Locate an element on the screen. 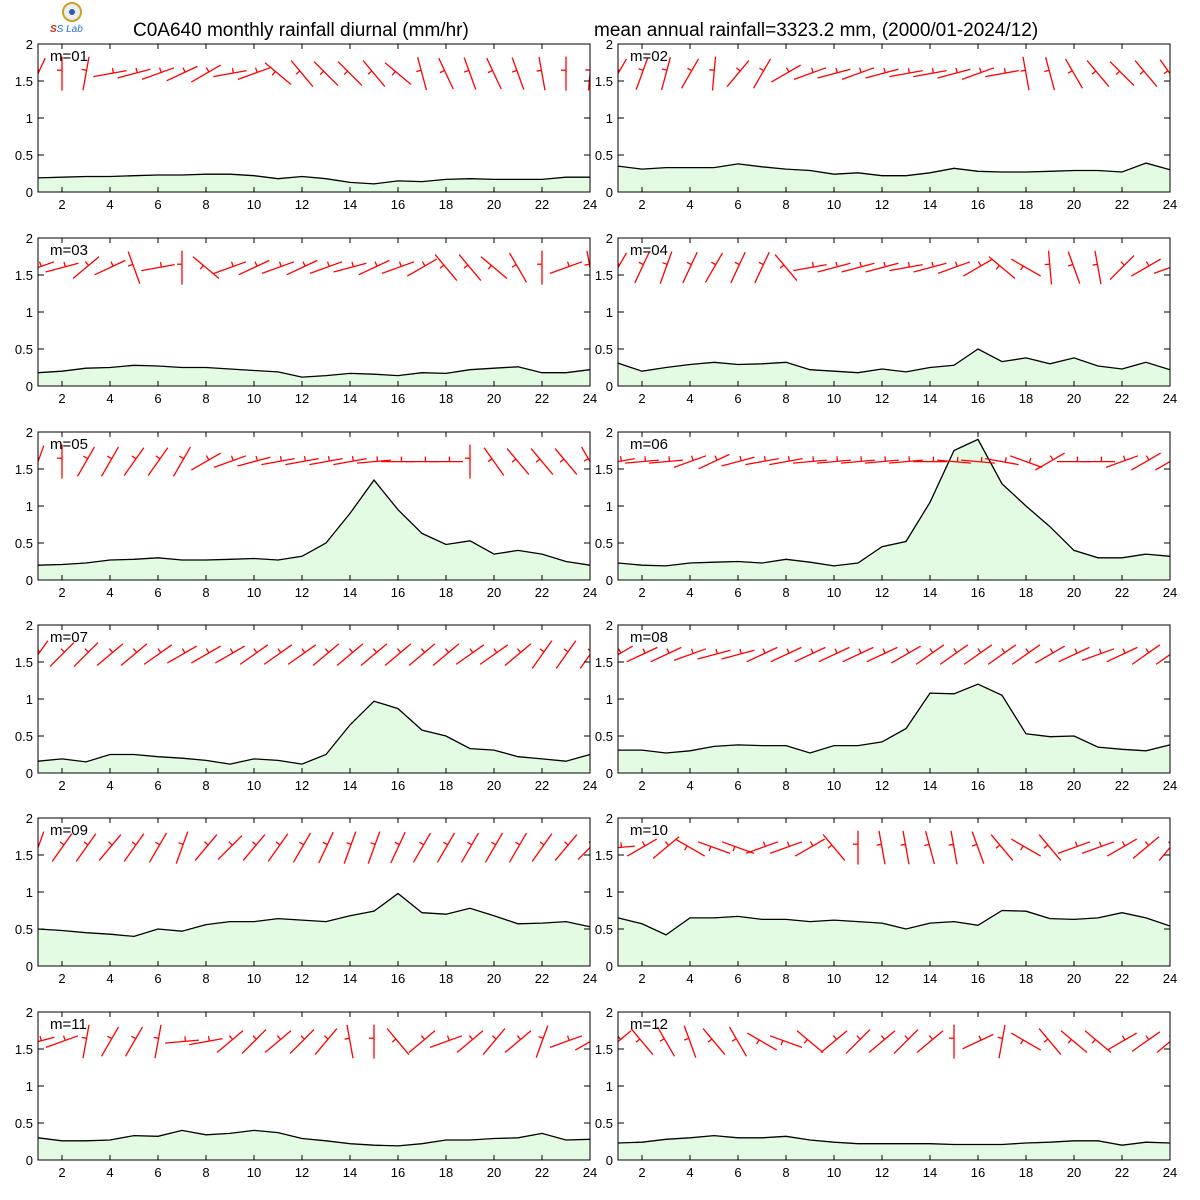  x-tick-label: 6 is located at coordinates (737, 978).